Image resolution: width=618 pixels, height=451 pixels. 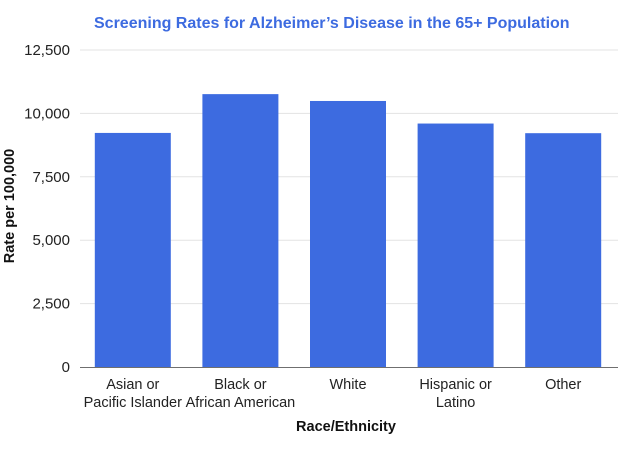 What do you see at coordinates (51, 304) in the screenshot?
I see `y-tick-label: 2,500` at bounding box center [51, 304].